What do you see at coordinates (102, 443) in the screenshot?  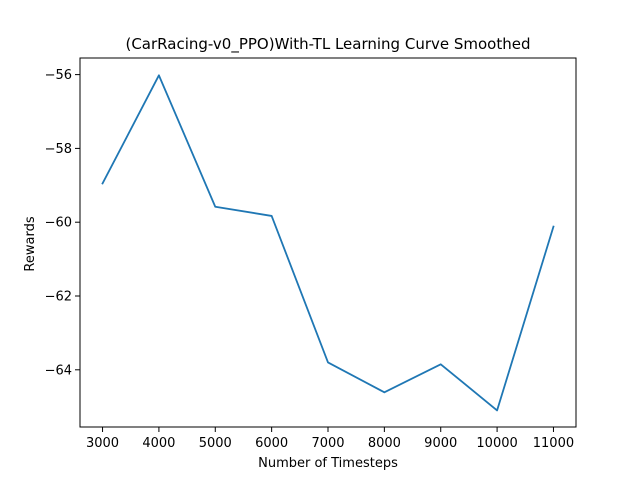 I see `x-tick-label-0: 3000` at bounding box center [102, 443].